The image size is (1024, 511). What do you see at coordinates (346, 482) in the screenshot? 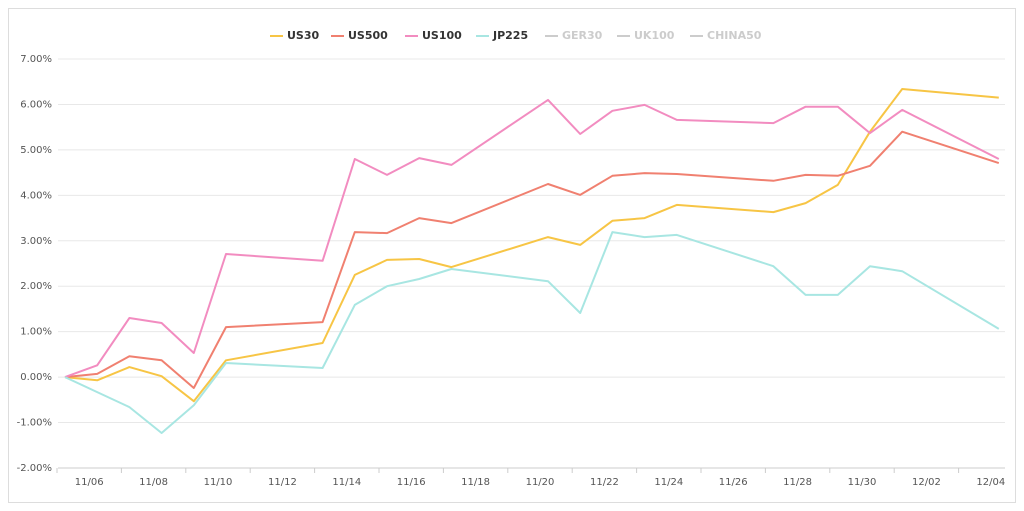
I see `x-tick-label: 11/14` at bounding box center [346, 482].